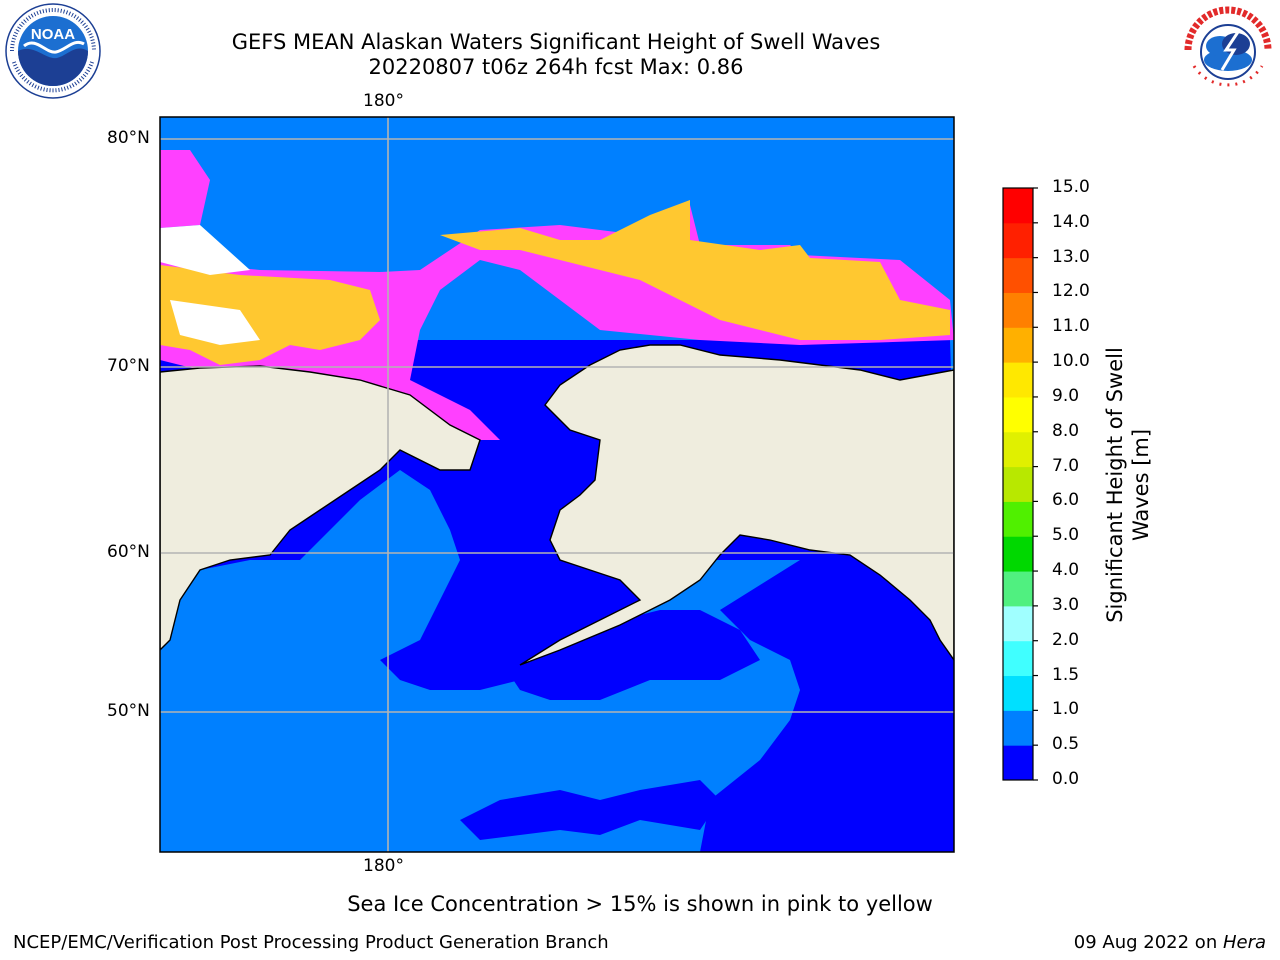 The height and width of the screenshot is (960, 1280). Describe the element at coordinates (383, 101) in the screenshot. I see `lon-label-top: 180°` at that location.